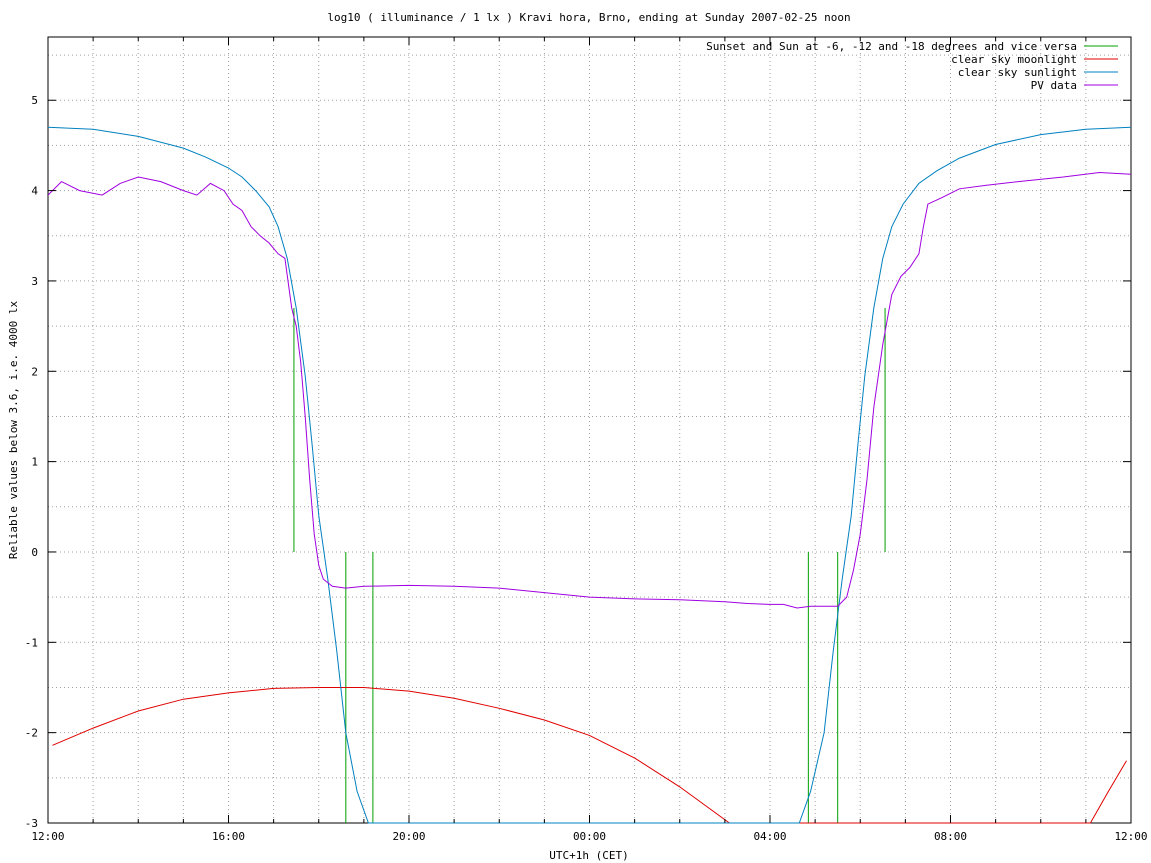  Describe the element at coordinates (34, 191) in the screenshot. I see `y-tick-label: 4` at that location.